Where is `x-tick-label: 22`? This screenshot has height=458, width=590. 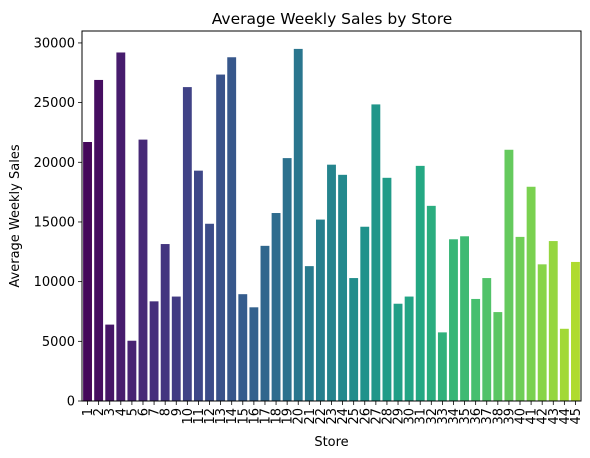
x-tick-label: 22 is located at coordinates (321, 416).